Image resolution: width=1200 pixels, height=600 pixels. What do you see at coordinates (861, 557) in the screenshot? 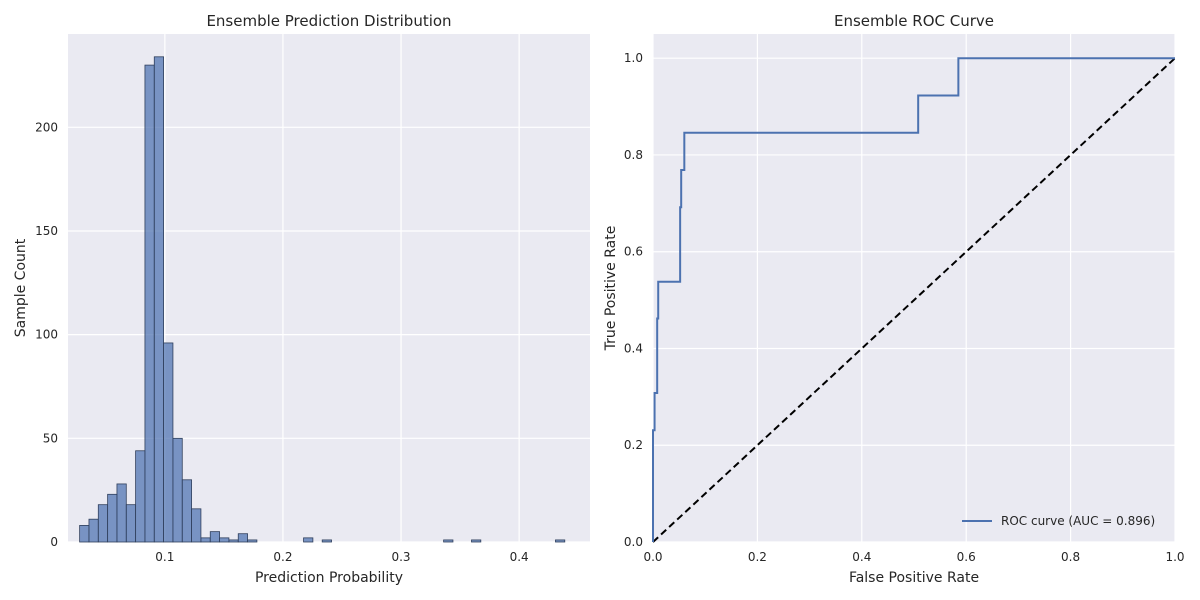
I see `roc-x-tick-label: 0.4` at bounding box center [861, 557].